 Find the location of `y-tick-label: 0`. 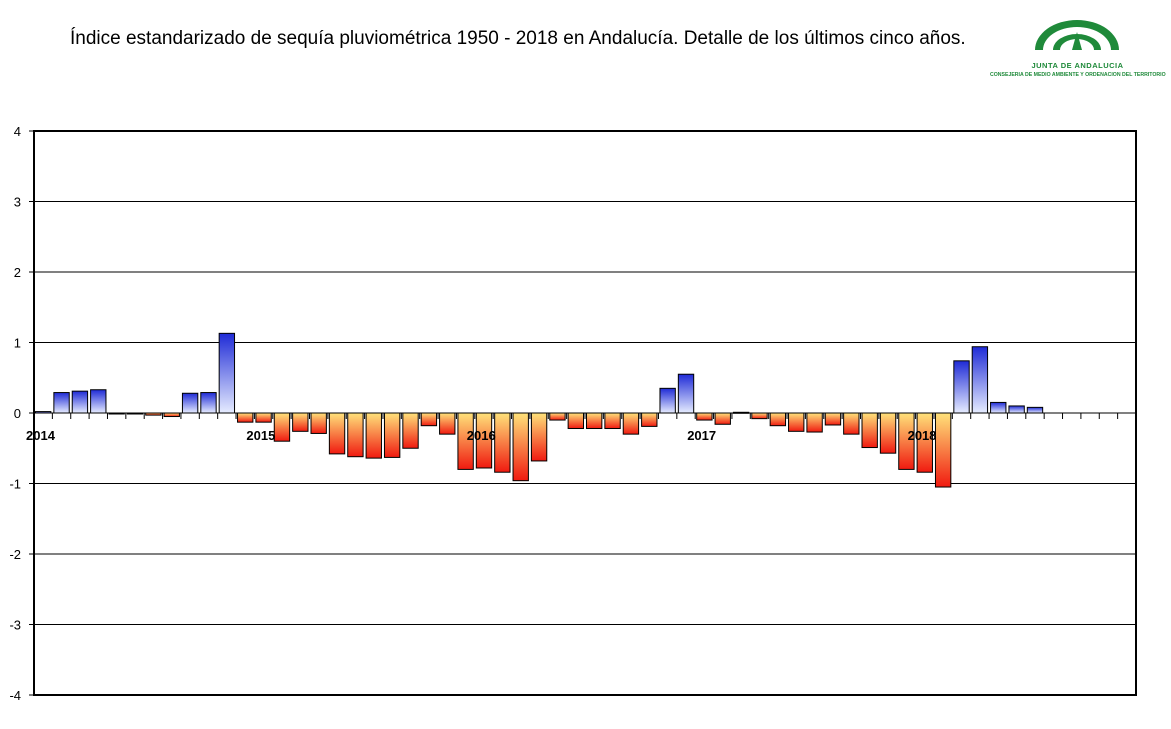

y-tick-label: 0 is located at coordinates (17, 413).